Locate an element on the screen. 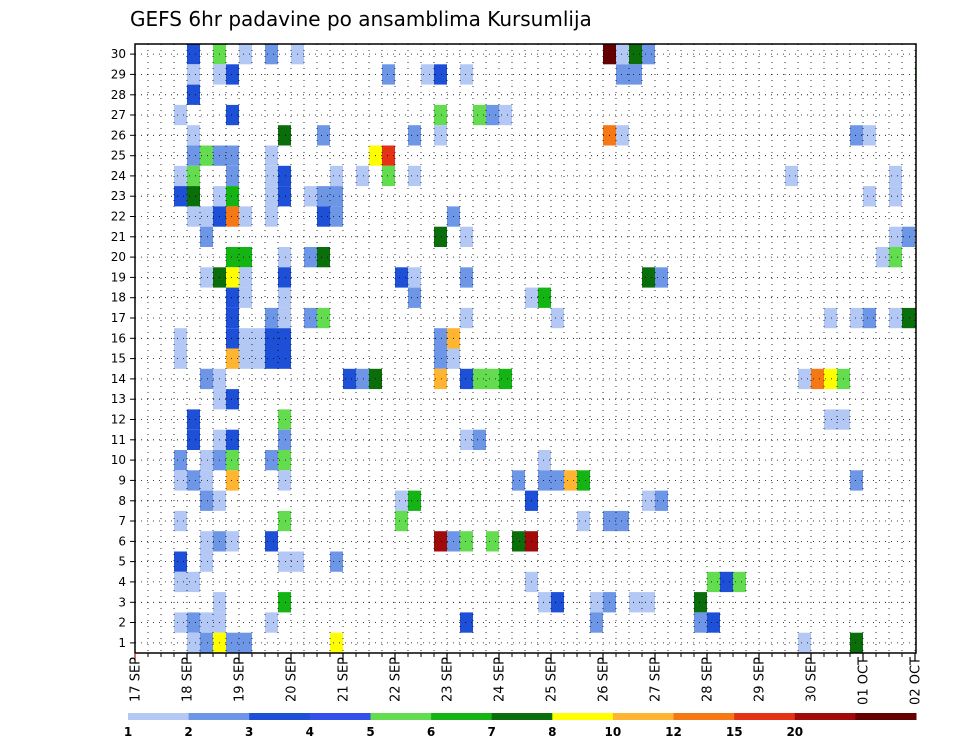 Image resolution: width=960 pixels, height=742 pixels. colorbar-tick-label: 1 is located at coordinates (128, 732).